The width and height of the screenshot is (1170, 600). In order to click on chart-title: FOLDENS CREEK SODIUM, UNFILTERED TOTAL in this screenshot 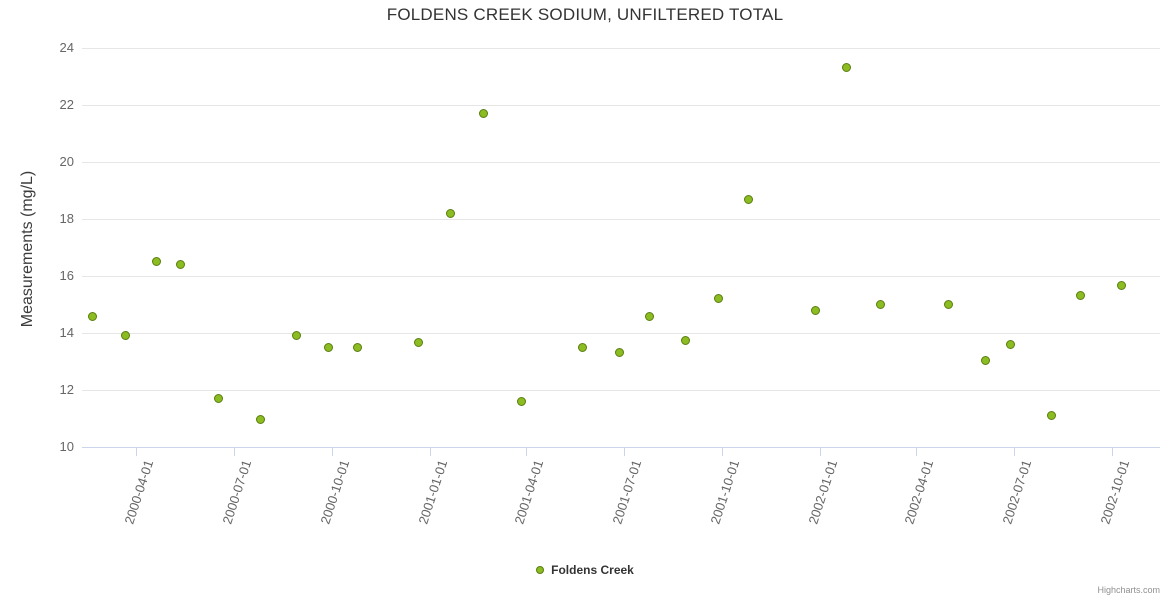, I will do `click(585, 14)`.